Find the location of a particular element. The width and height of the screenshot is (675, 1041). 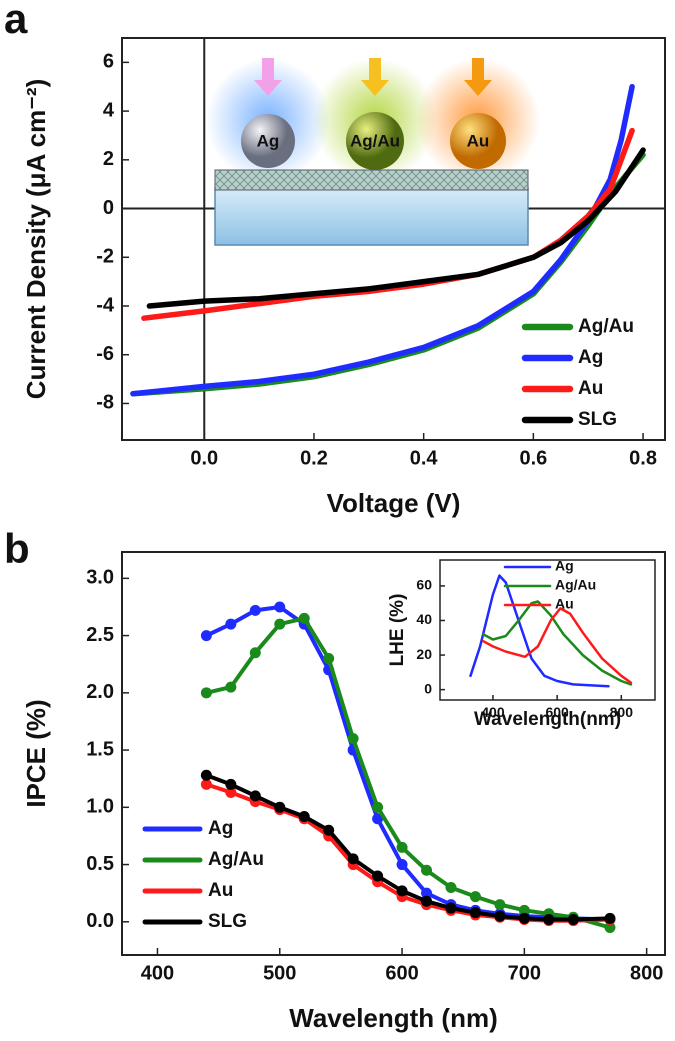

plot-area is located at coordinates (551, 631).